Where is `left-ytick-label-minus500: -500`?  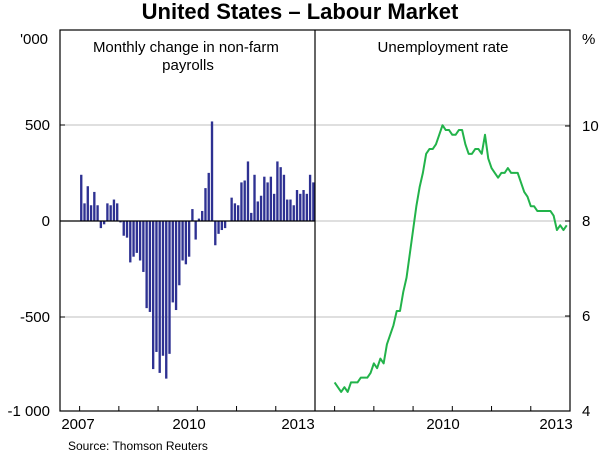 left-ytick-label-minus500: -500 is located at coordinates (35, 317).